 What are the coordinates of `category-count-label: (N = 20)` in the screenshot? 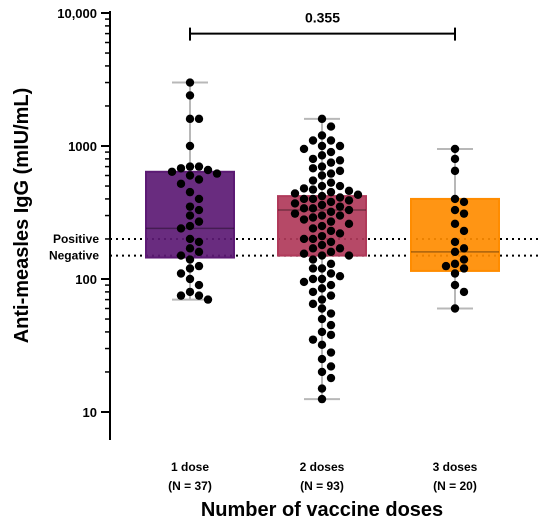 It's located at (455, 486).